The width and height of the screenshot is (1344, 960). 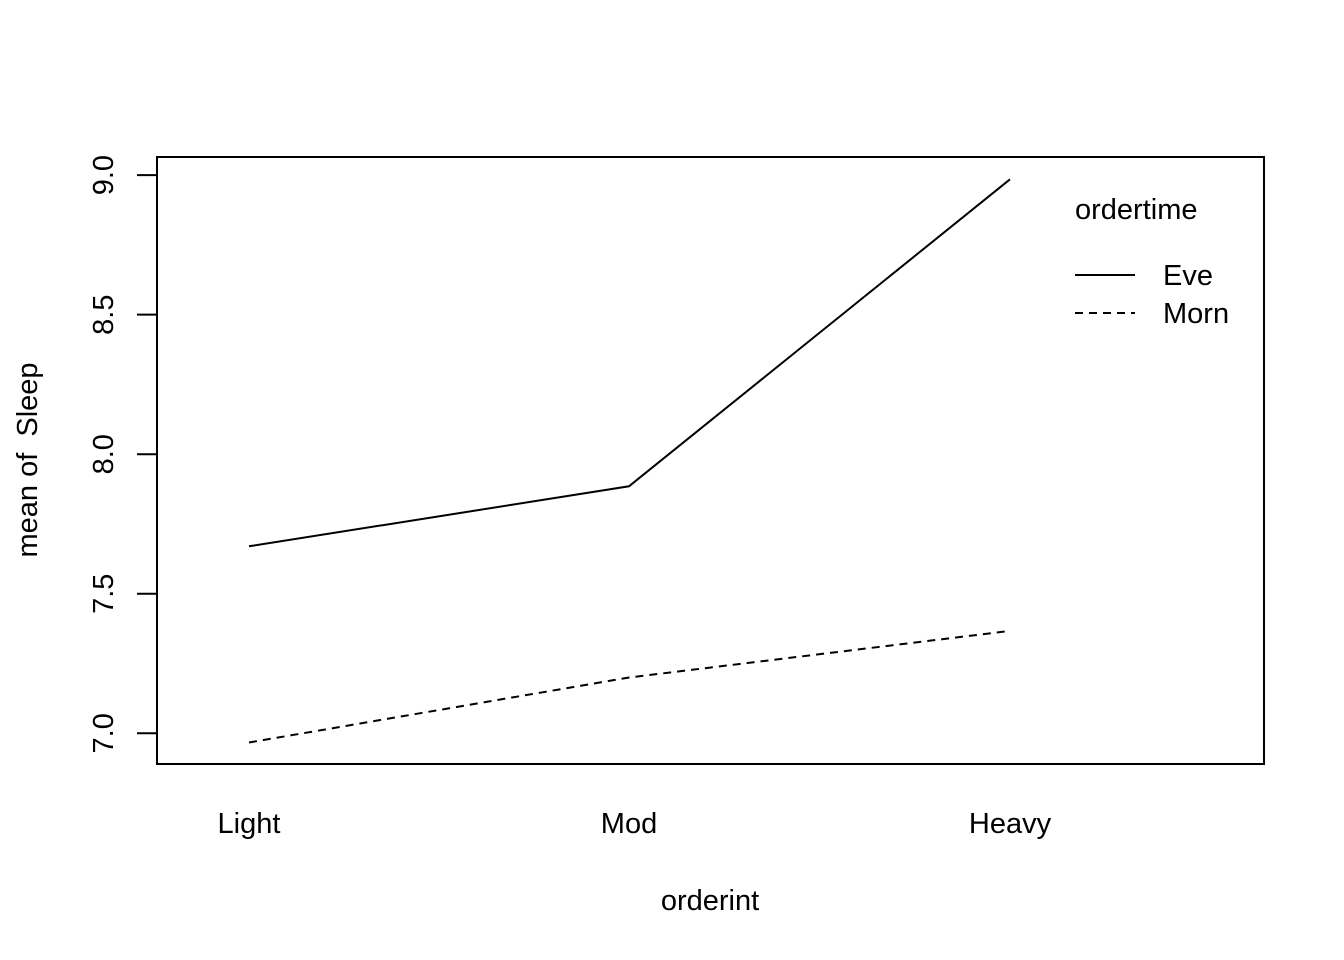 I want to click on x-axis-labels: Light Mod Heavy, so click(x=635, y=824).